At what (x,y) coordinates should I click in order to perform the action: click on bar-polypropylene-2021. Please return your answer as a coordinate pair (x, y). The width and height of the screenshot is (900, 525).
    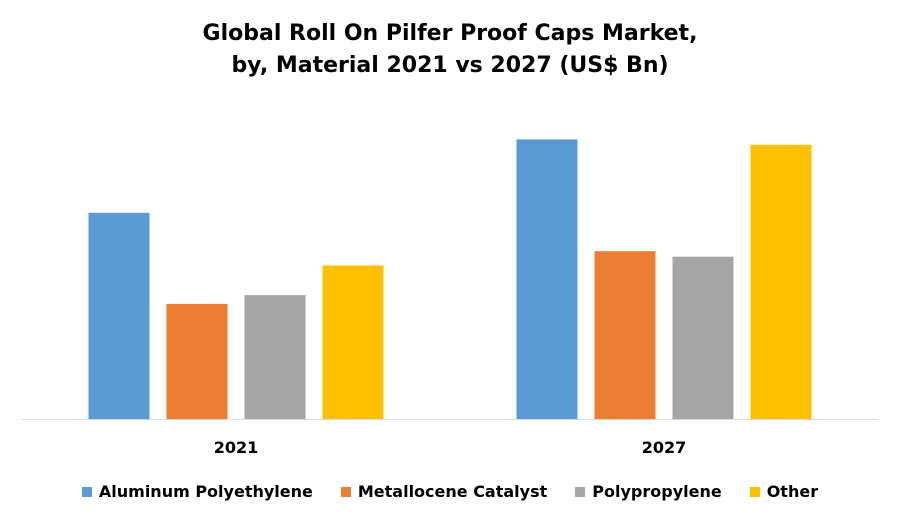
    Looking at the image, I should click on (275, 357).